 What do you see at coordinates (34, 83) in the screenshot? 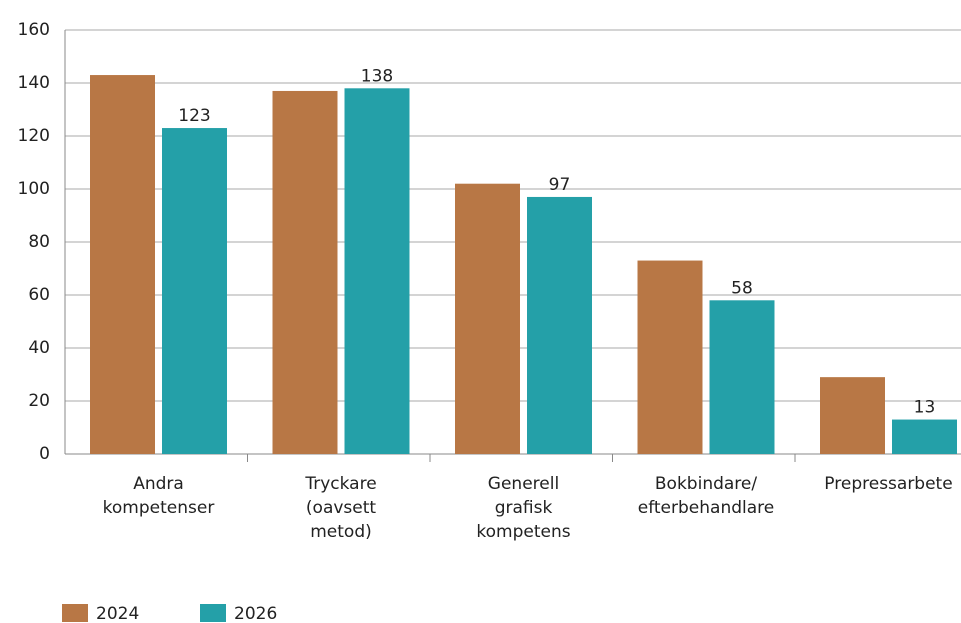
I see `y-tick-label: 140` at bounding box center [34, 83].